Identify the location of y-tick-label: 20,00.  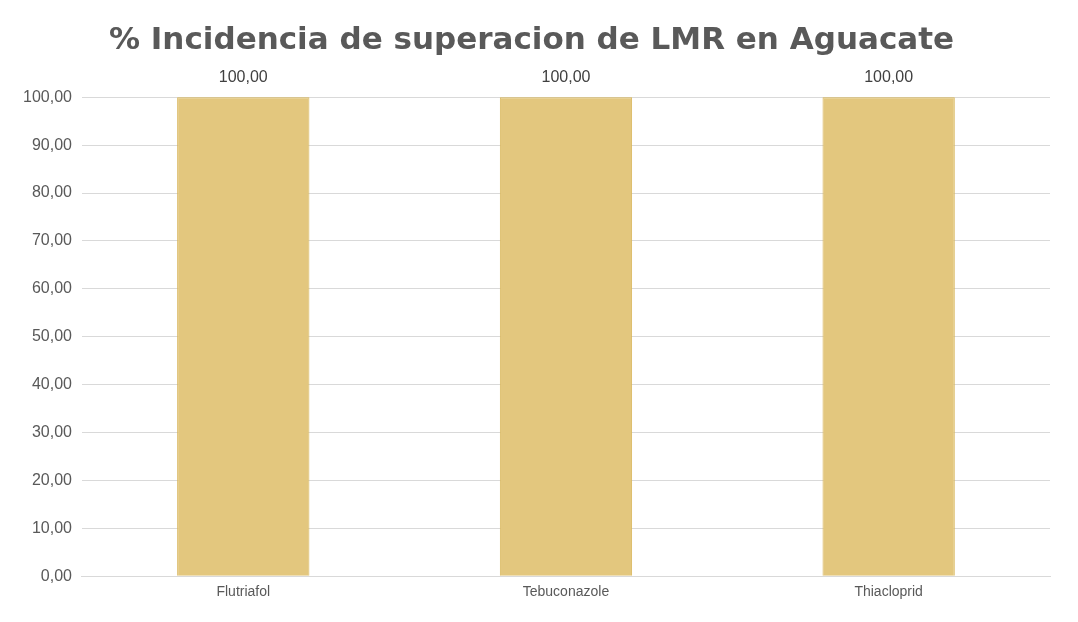
(52, 479).